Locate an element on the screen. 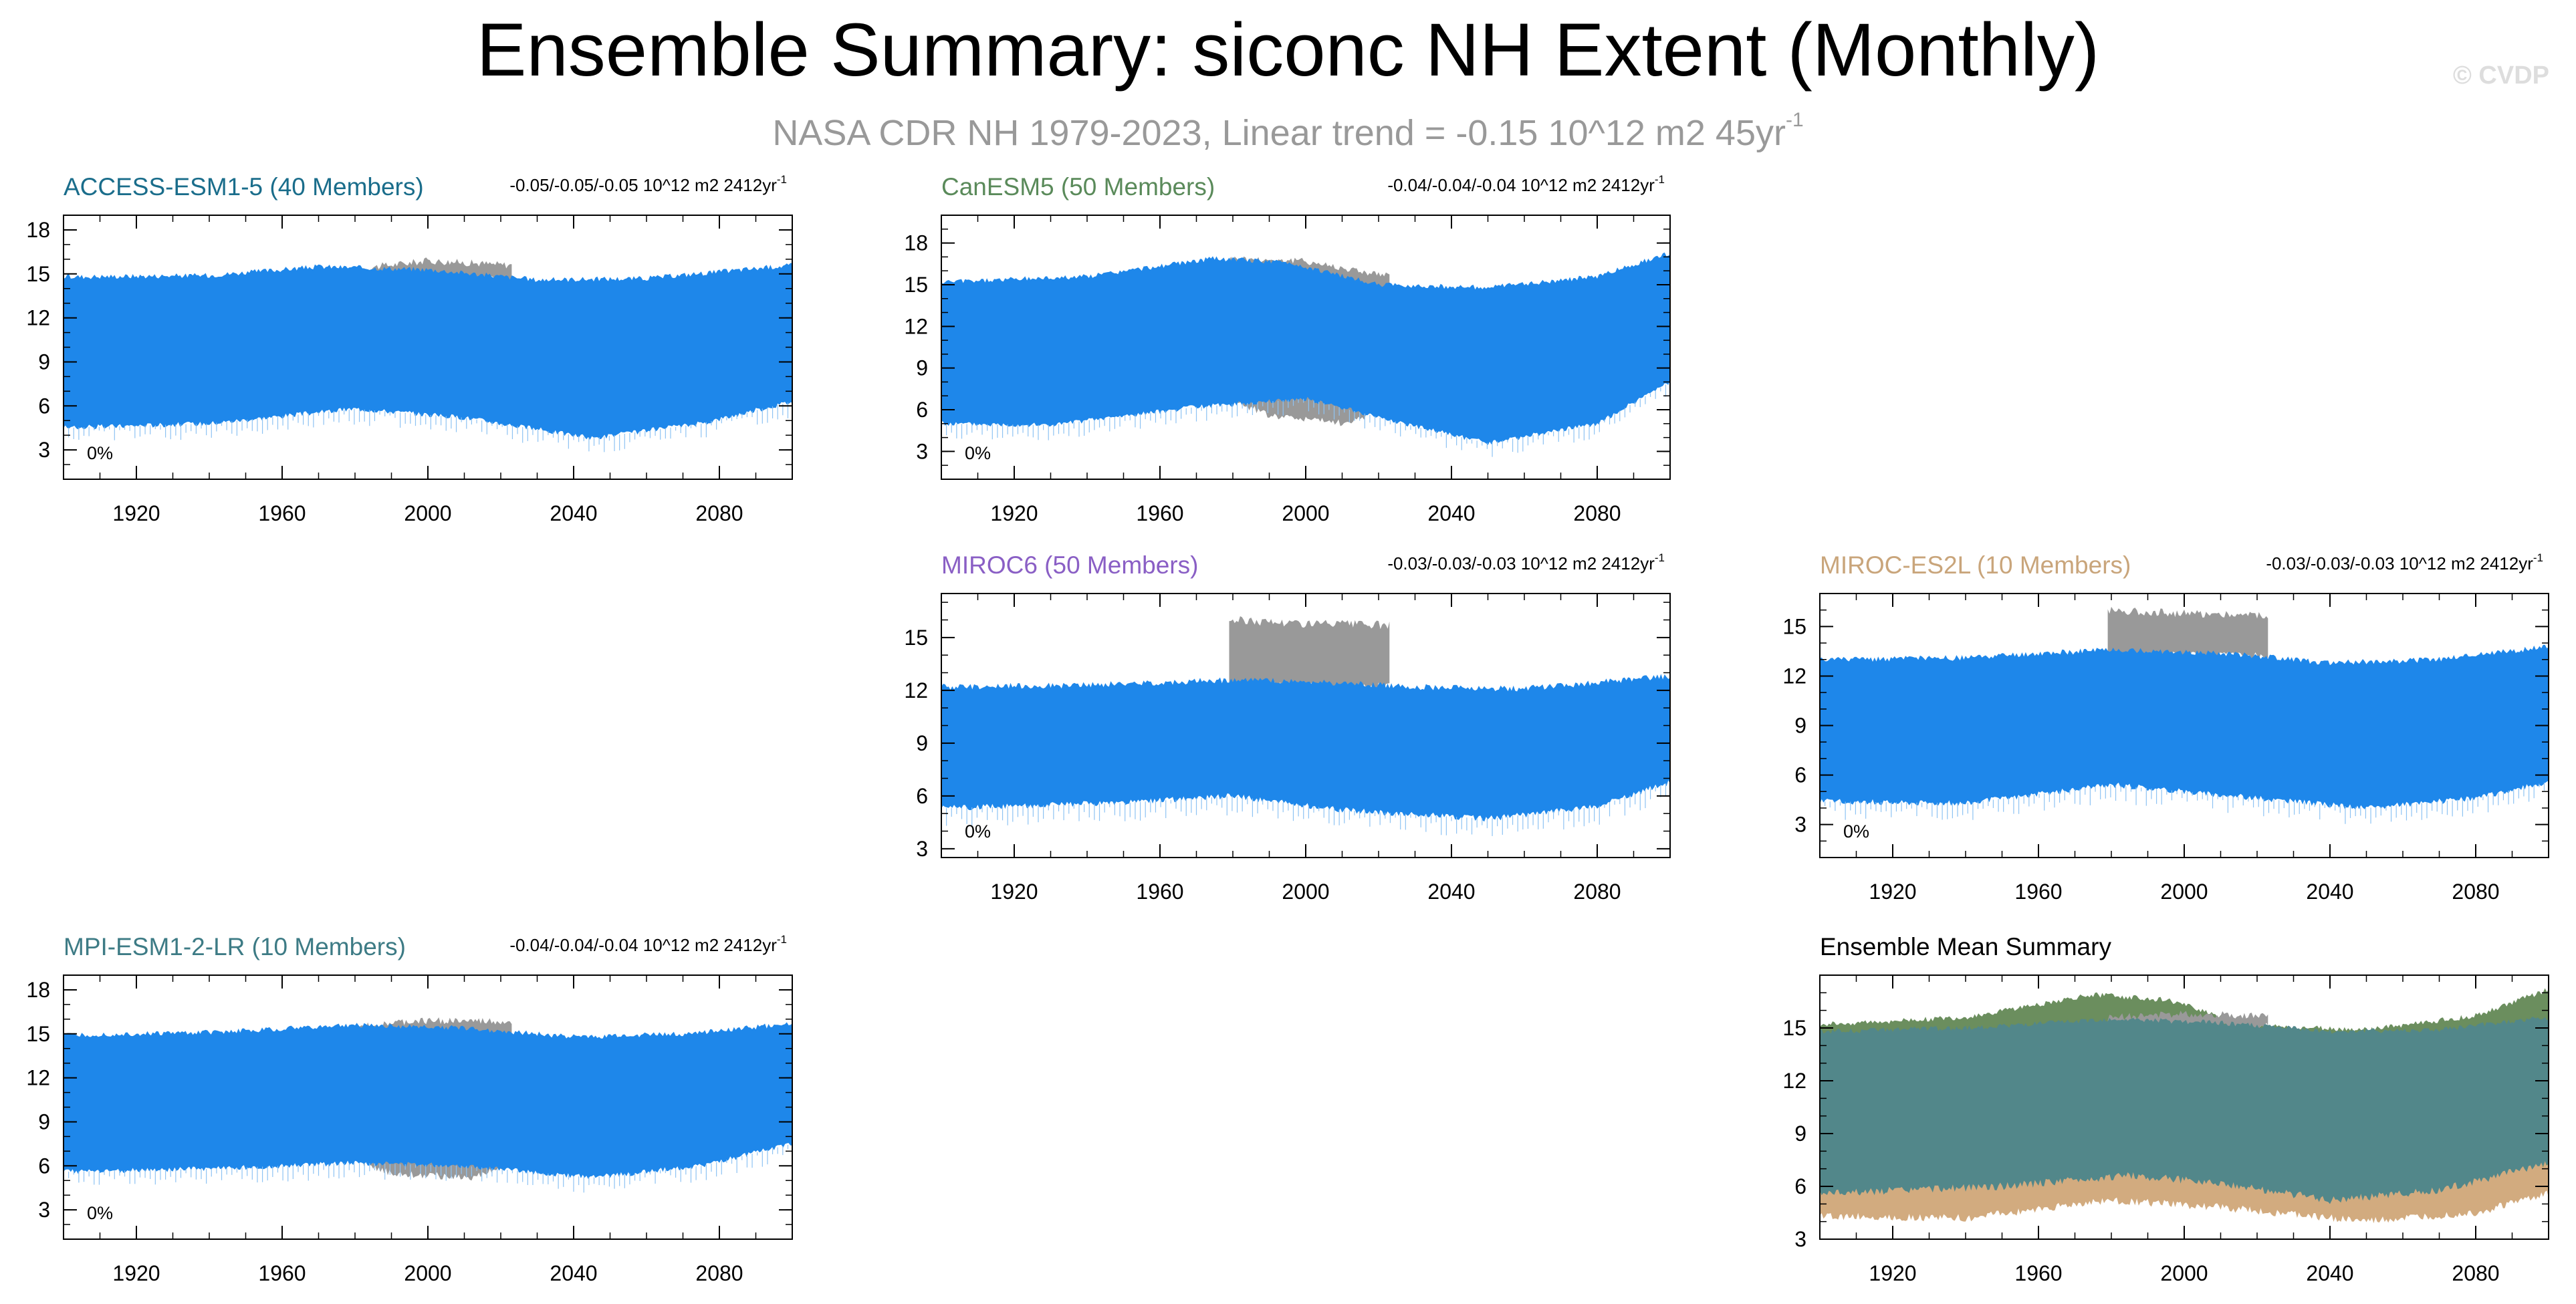  trend-value: -0.05/-0.05/-0.05 10^12 m2 2412yr is located at coordinates (643, 185).